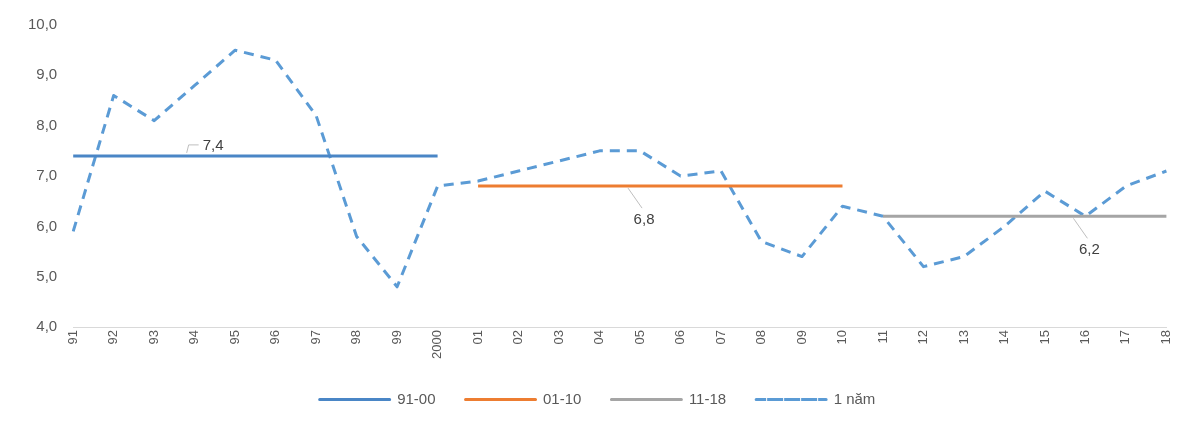 The height and width of the screenshot is (422, 1185). What do you see at coordinates (396, 337) in the screenshot?
I see `x-tick-label: 99` at bounding box center [396, 337].